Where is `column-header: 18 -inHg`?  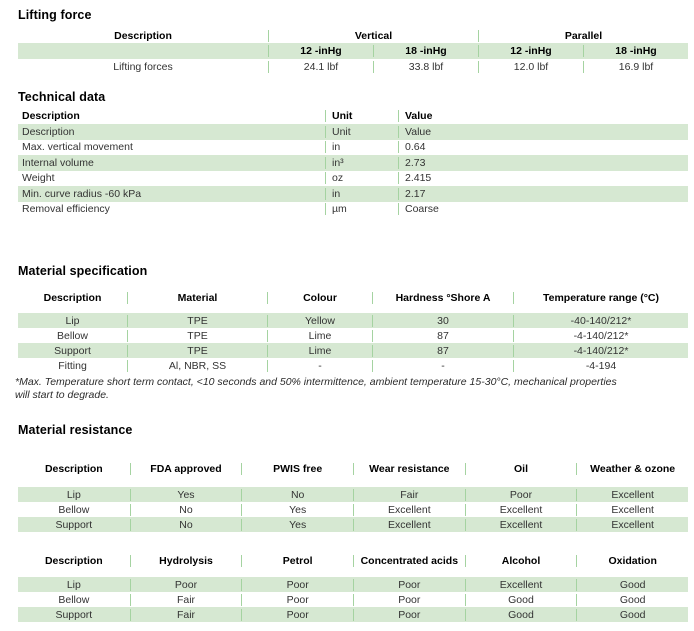
column-header: 18 -inHg is located at coordinates (635, 51).